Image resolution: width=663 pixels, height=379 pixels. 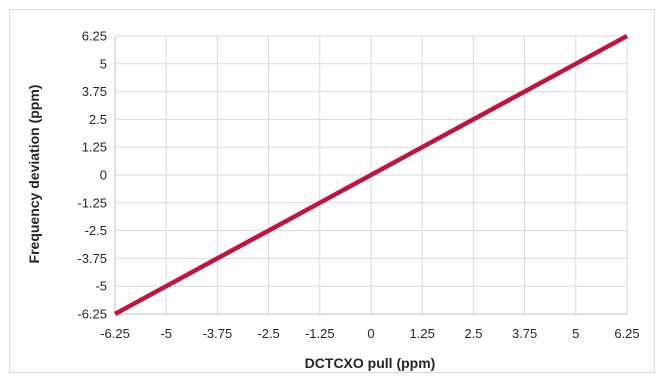 I want to click on x-tick-labels: -6.25 -5 -3.75 -2.5 -1.25 0 1.25 2.5 3.75 5 6.25, so click(x=369, y=333).